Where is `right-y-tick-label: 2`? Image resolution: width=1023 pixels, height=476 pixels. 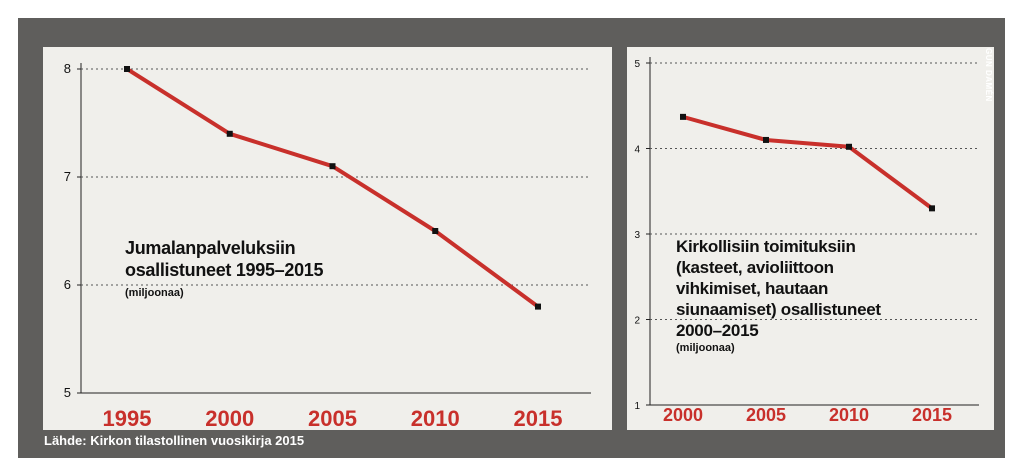 right-y-tick-label: 2 is located at coordinates (637, 321).